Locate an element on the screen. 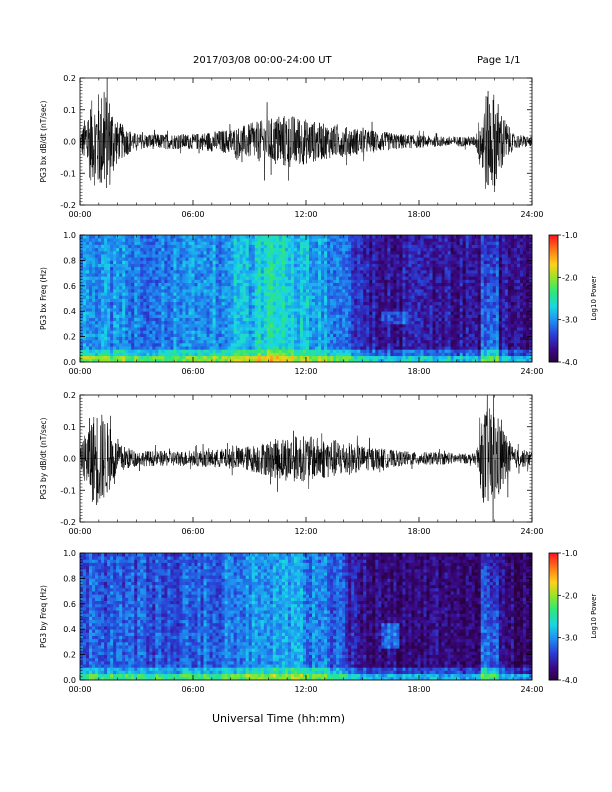 The width and height of the screenshot is (612, 792). colorbar-tick-label: -2.0 is located at coordinates (570, 595).